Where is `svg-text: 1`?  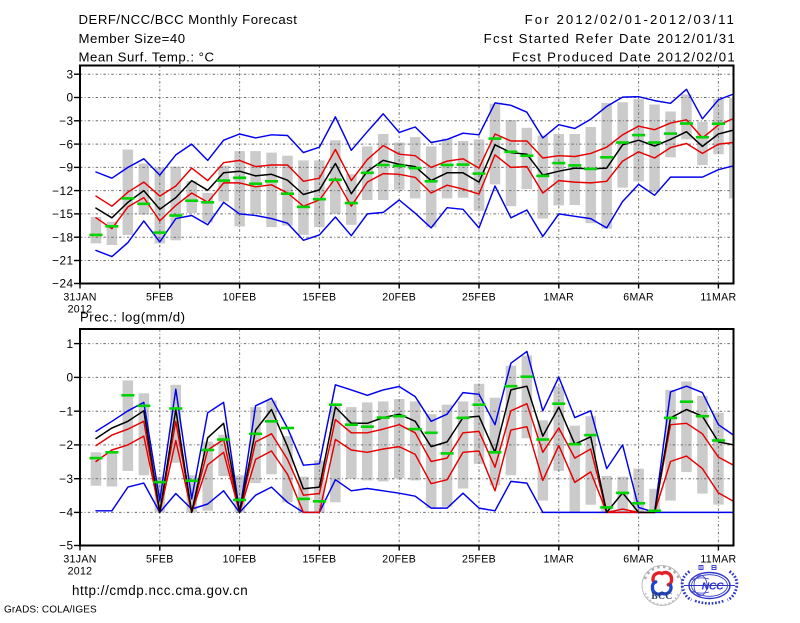 svg-text: 1 is located at coordinates (69, 344).